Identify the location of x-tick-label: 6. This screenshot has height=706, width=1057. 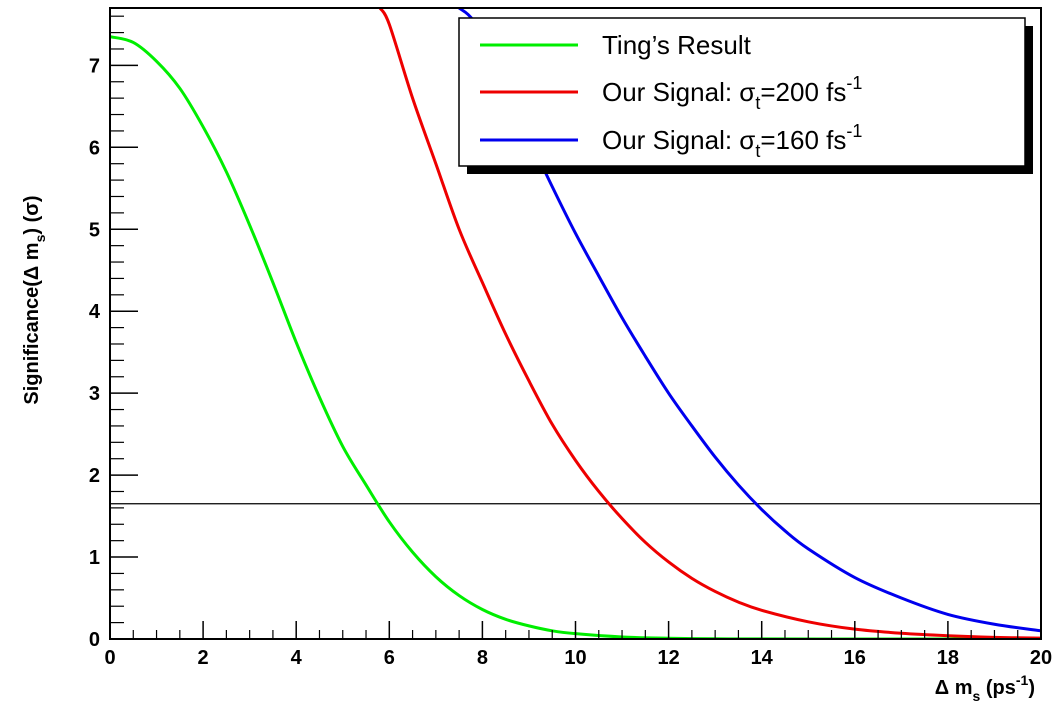
(389, 658).